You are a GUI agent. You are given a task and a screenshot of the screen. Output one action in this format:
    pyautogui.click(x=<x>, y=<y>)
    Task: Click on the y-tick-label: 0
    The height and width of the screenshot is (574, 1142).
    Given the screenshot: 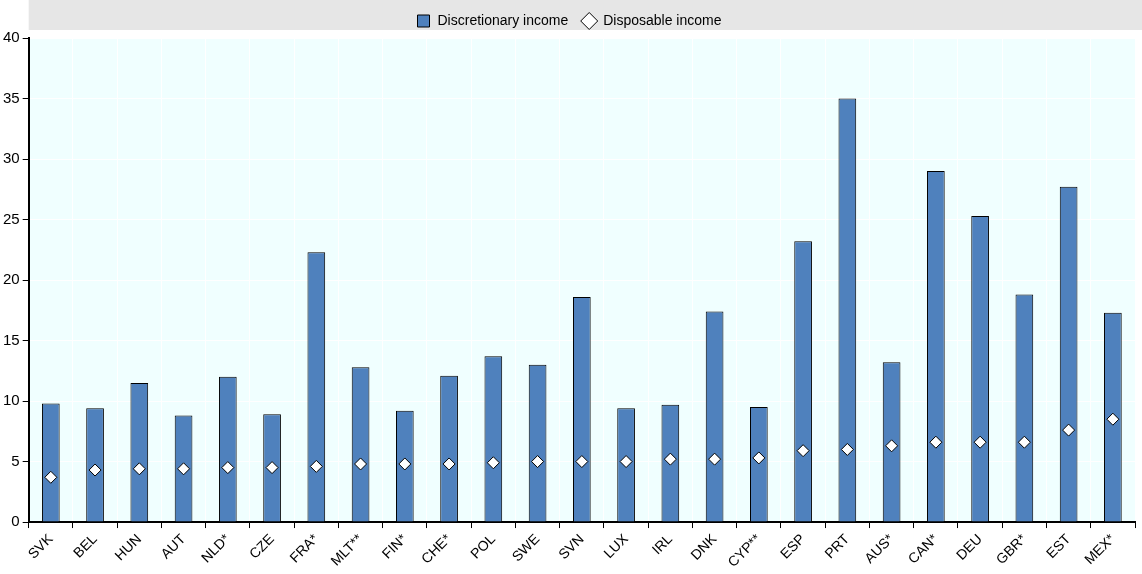 What is the action you would take?
    pyautogui.click(x=15, y=521)
    